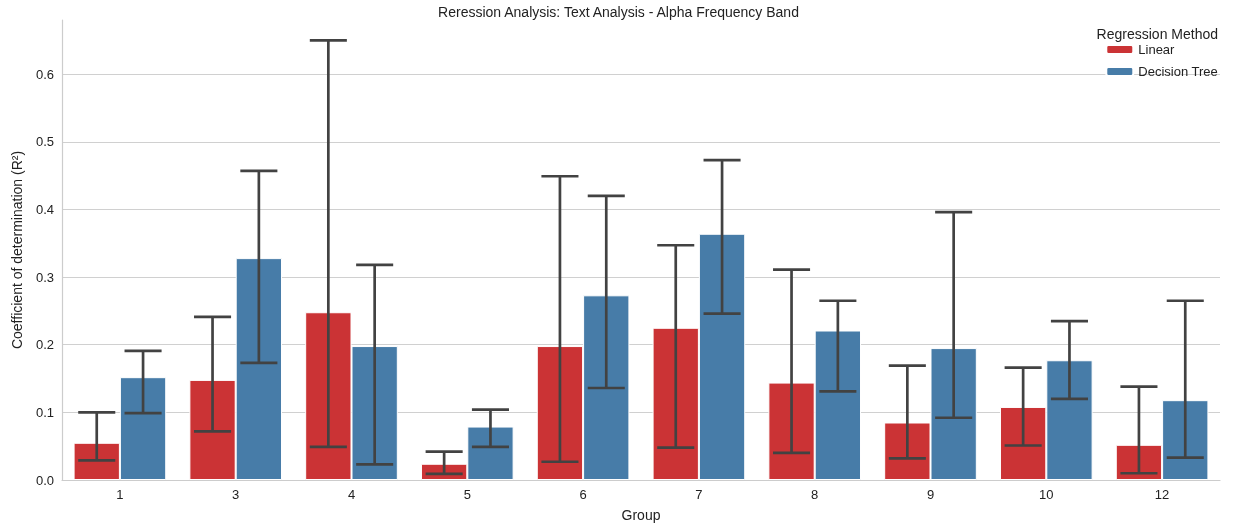 The image size is (1237, 531). Describe the element at coordinates (44, 412) in the screenshot. I see `y-tick-label: 0.1` at that location.